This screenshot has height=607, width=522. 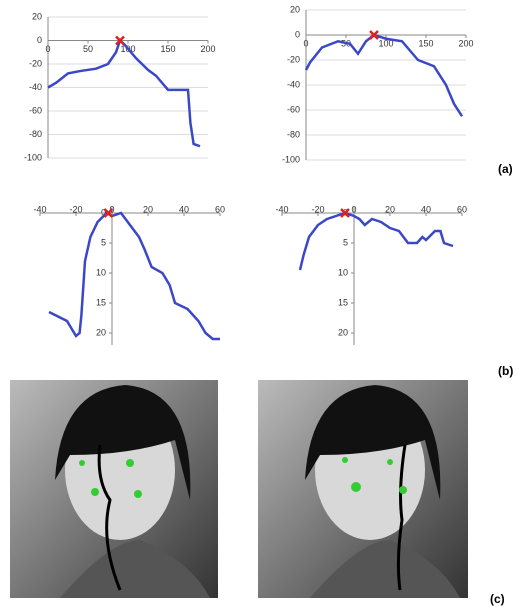 I want to click on x-tick-label: 50, so click(x=88, y=49).